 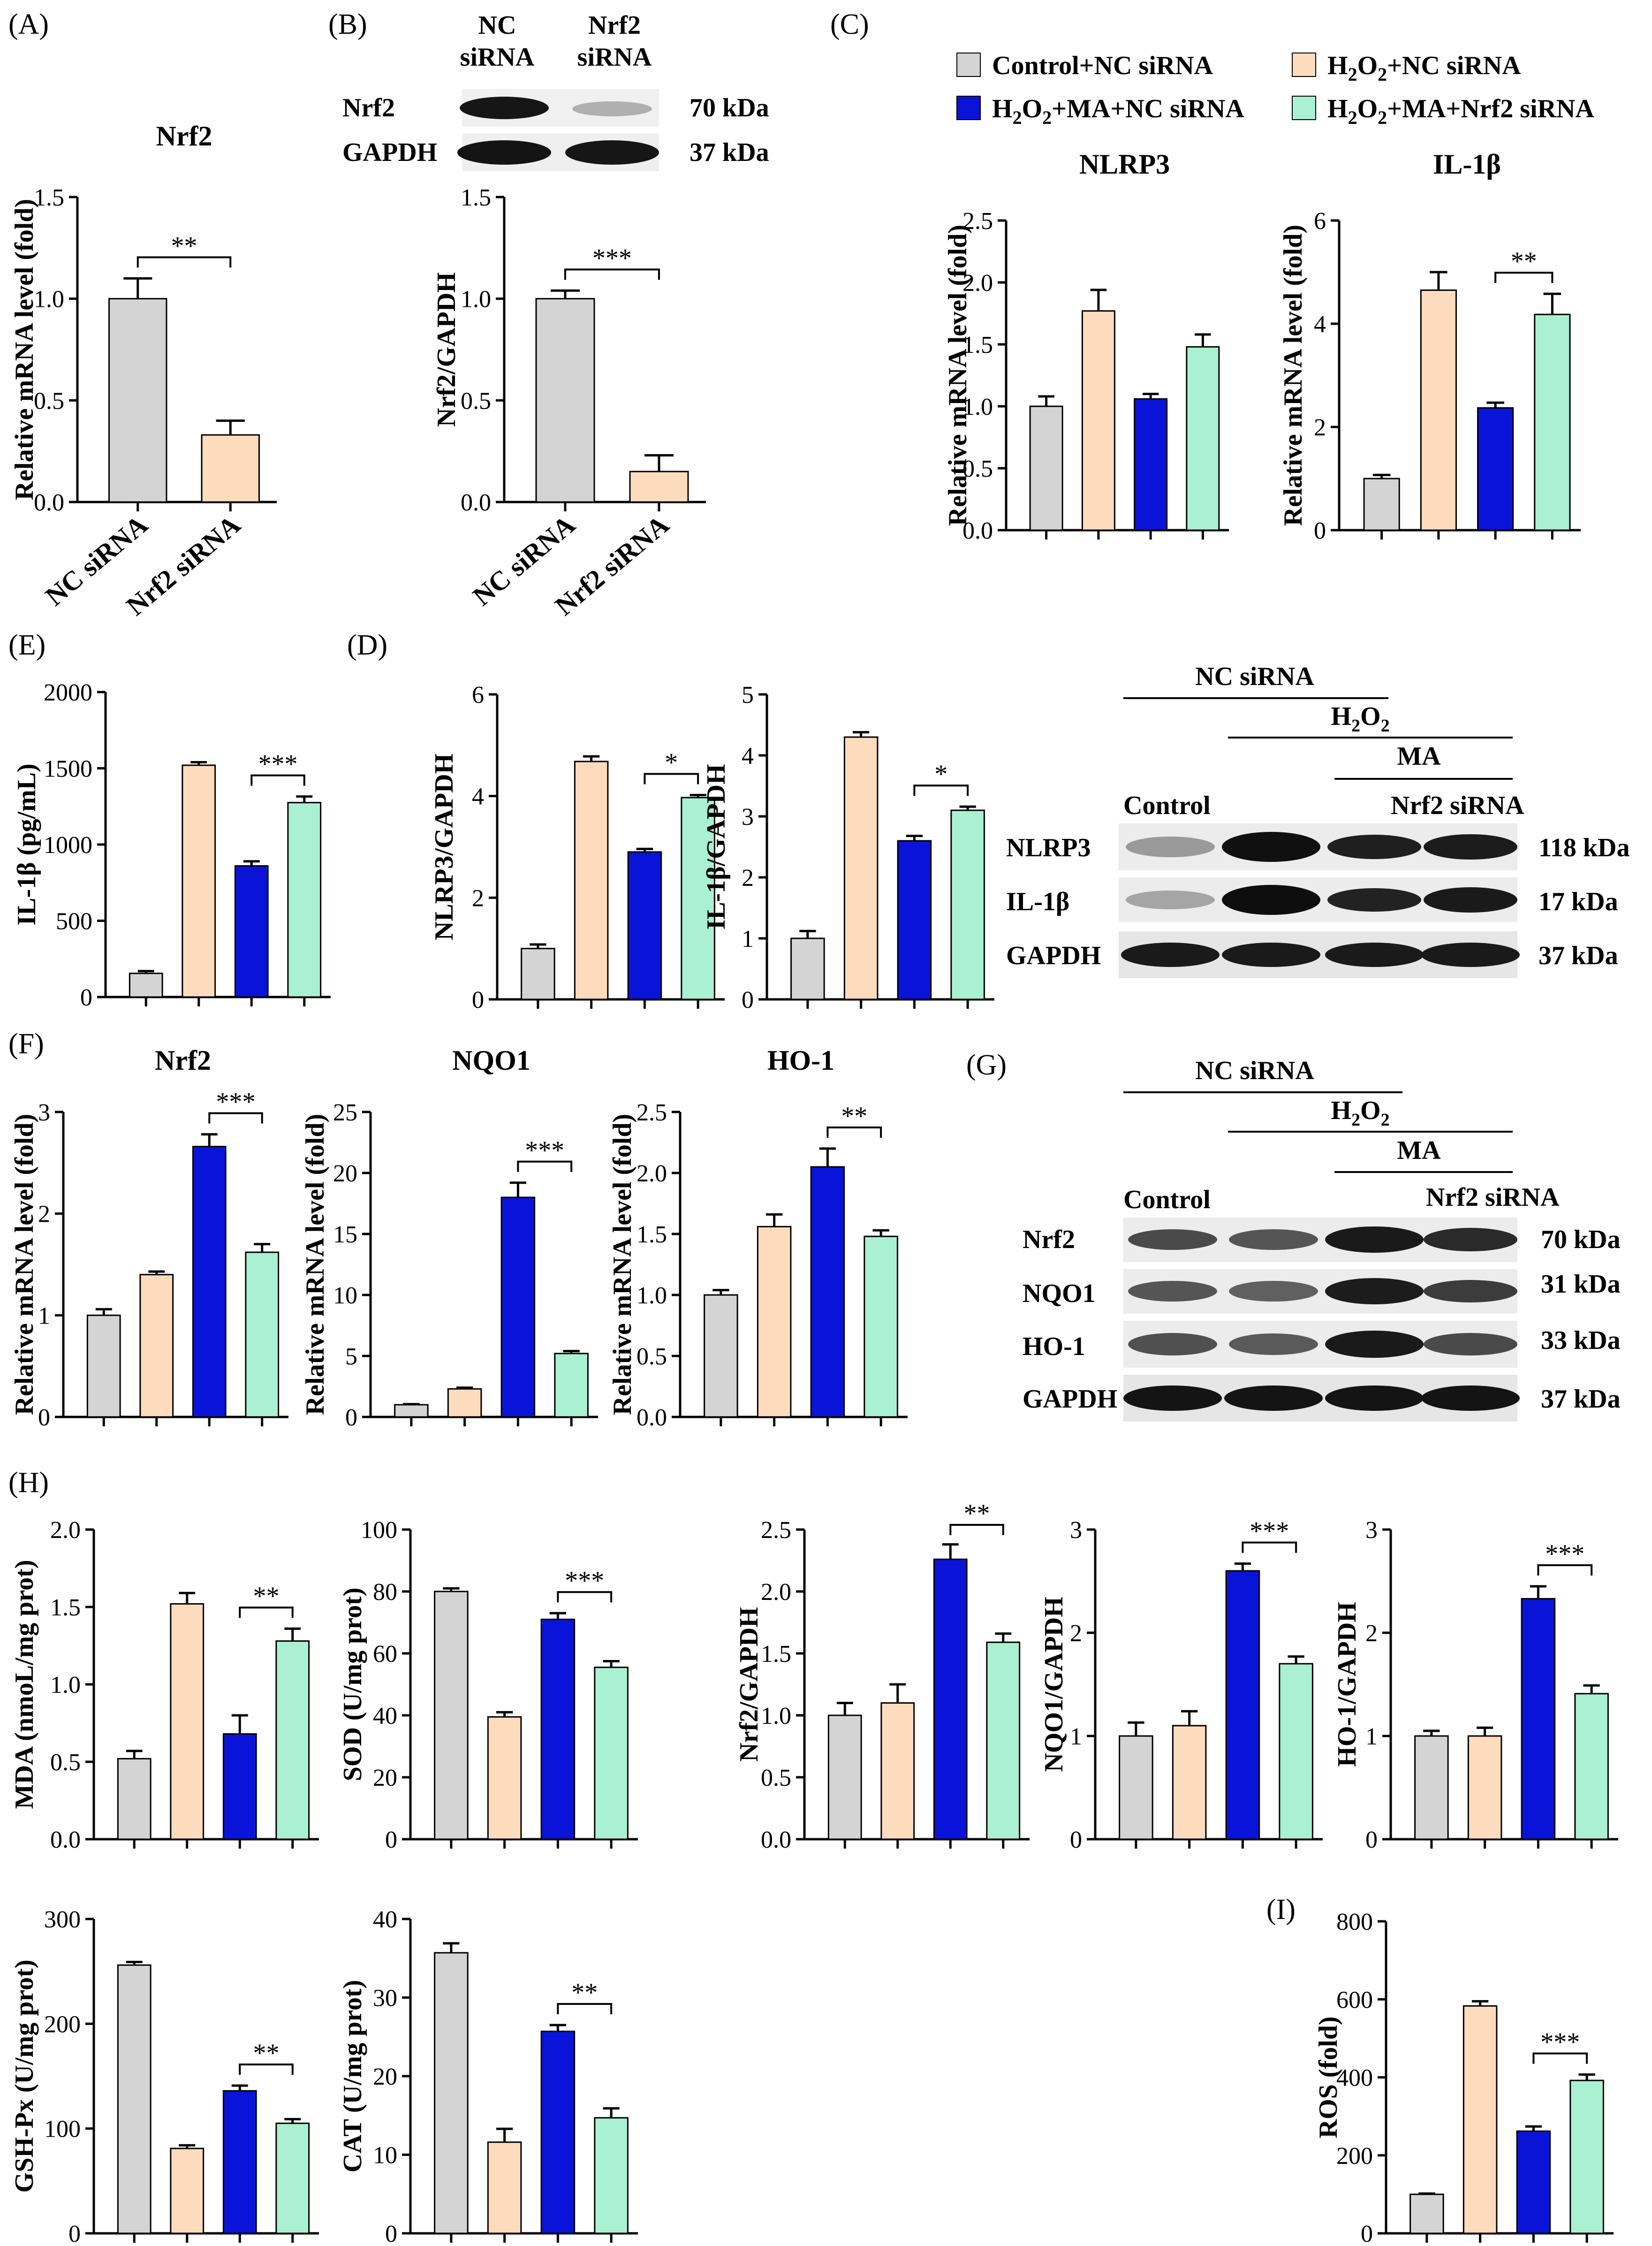 What do you see at coordinates (505, 108) in the screenshot?
I see `blot-b-band` at bounding box center [505, 108].